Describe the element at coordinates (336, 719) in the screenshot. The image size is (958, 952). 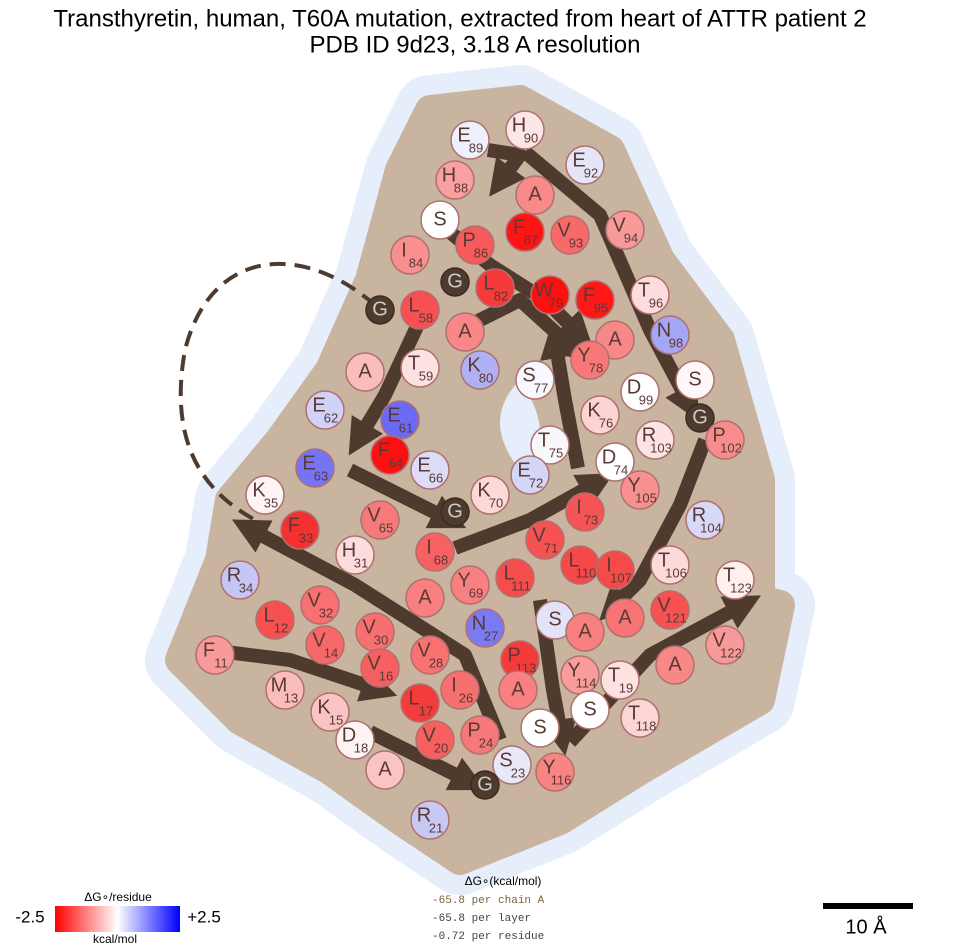
I see `residue-number: 15` at that location.